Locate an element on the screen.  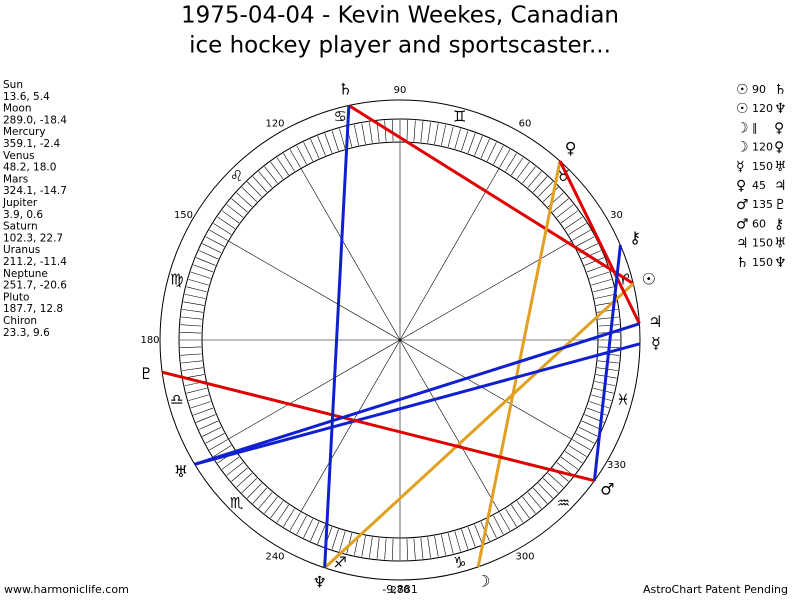
aspect-value: 90 is located at coordinates (759, 89).